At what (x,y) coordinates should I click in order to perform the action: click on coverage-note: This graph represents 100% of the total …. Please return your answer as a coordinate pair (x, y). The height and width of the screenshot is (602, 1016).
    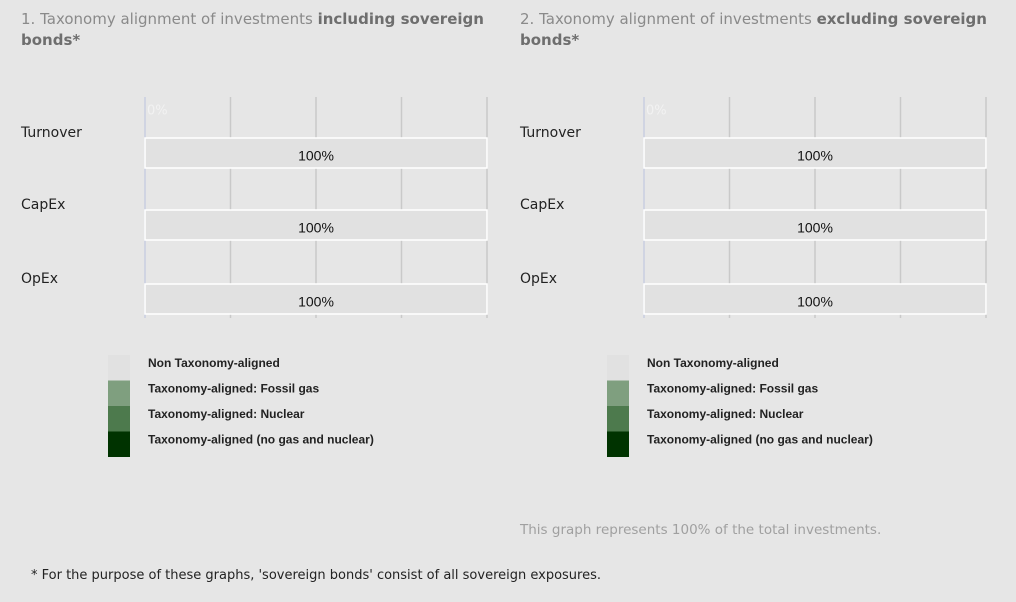
    Looking at the image, I should click on (701, 530).